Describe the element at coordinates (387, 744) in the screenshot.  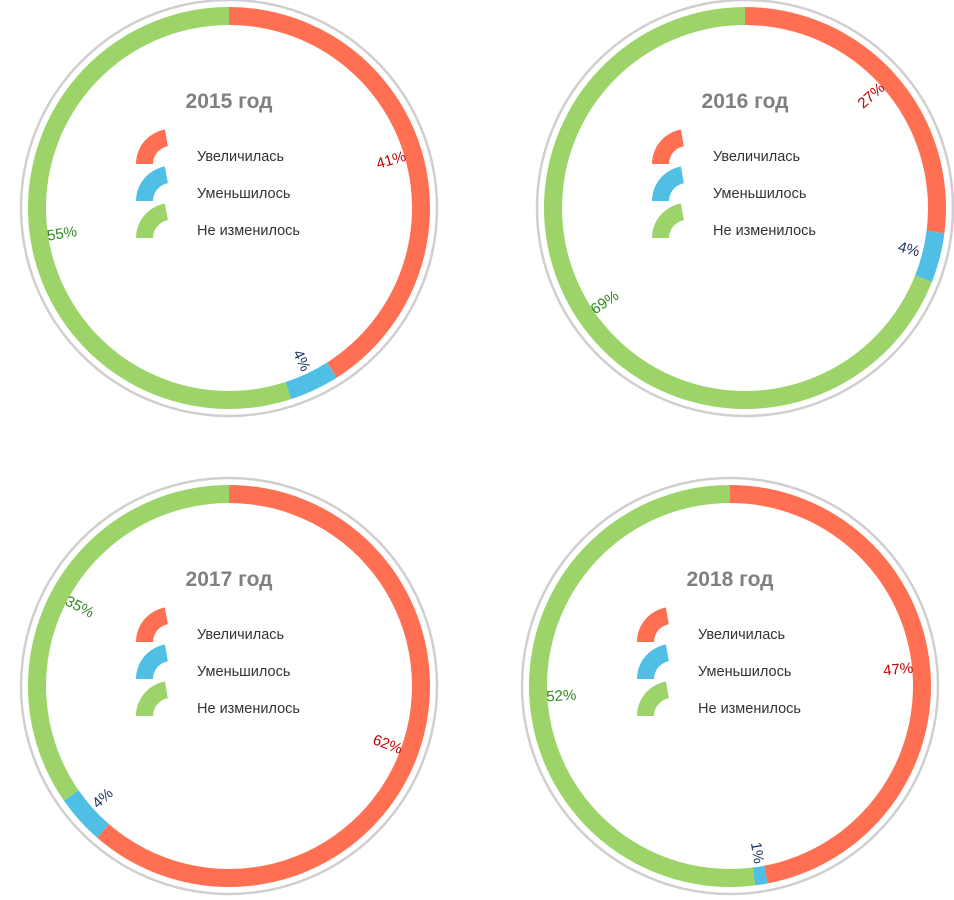
I see `slice-label: 62%` at that location.